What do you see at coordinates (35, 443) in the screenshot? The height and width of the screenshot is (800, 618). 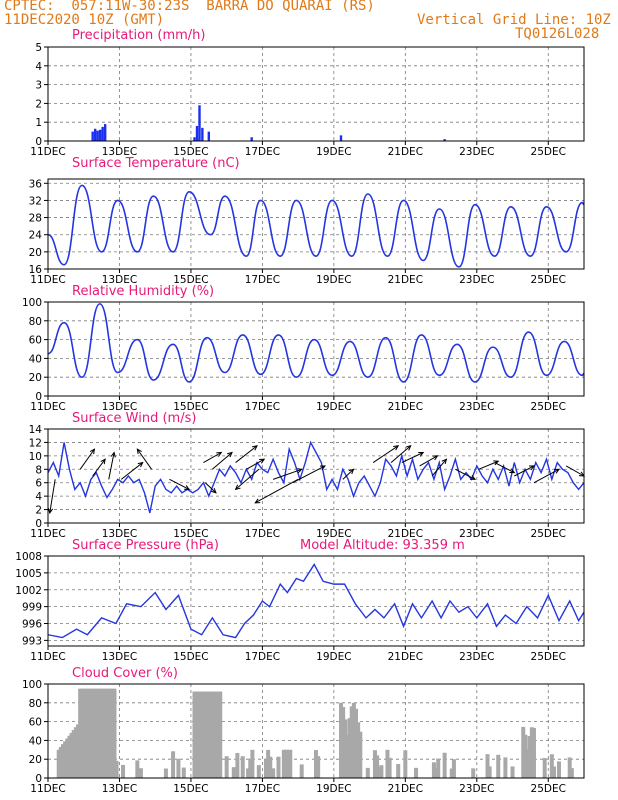 I see `y-tick-label: 12` at bounding box center [35, 443].